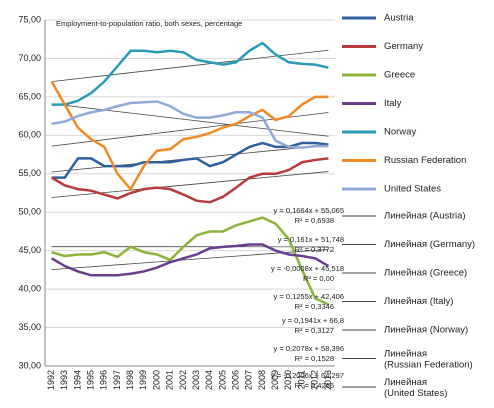  What do you see at coordinates (314, 306) in the screenshot?
I see `trend-r2: R² = 0,3346` at bounding box center [314, 306].